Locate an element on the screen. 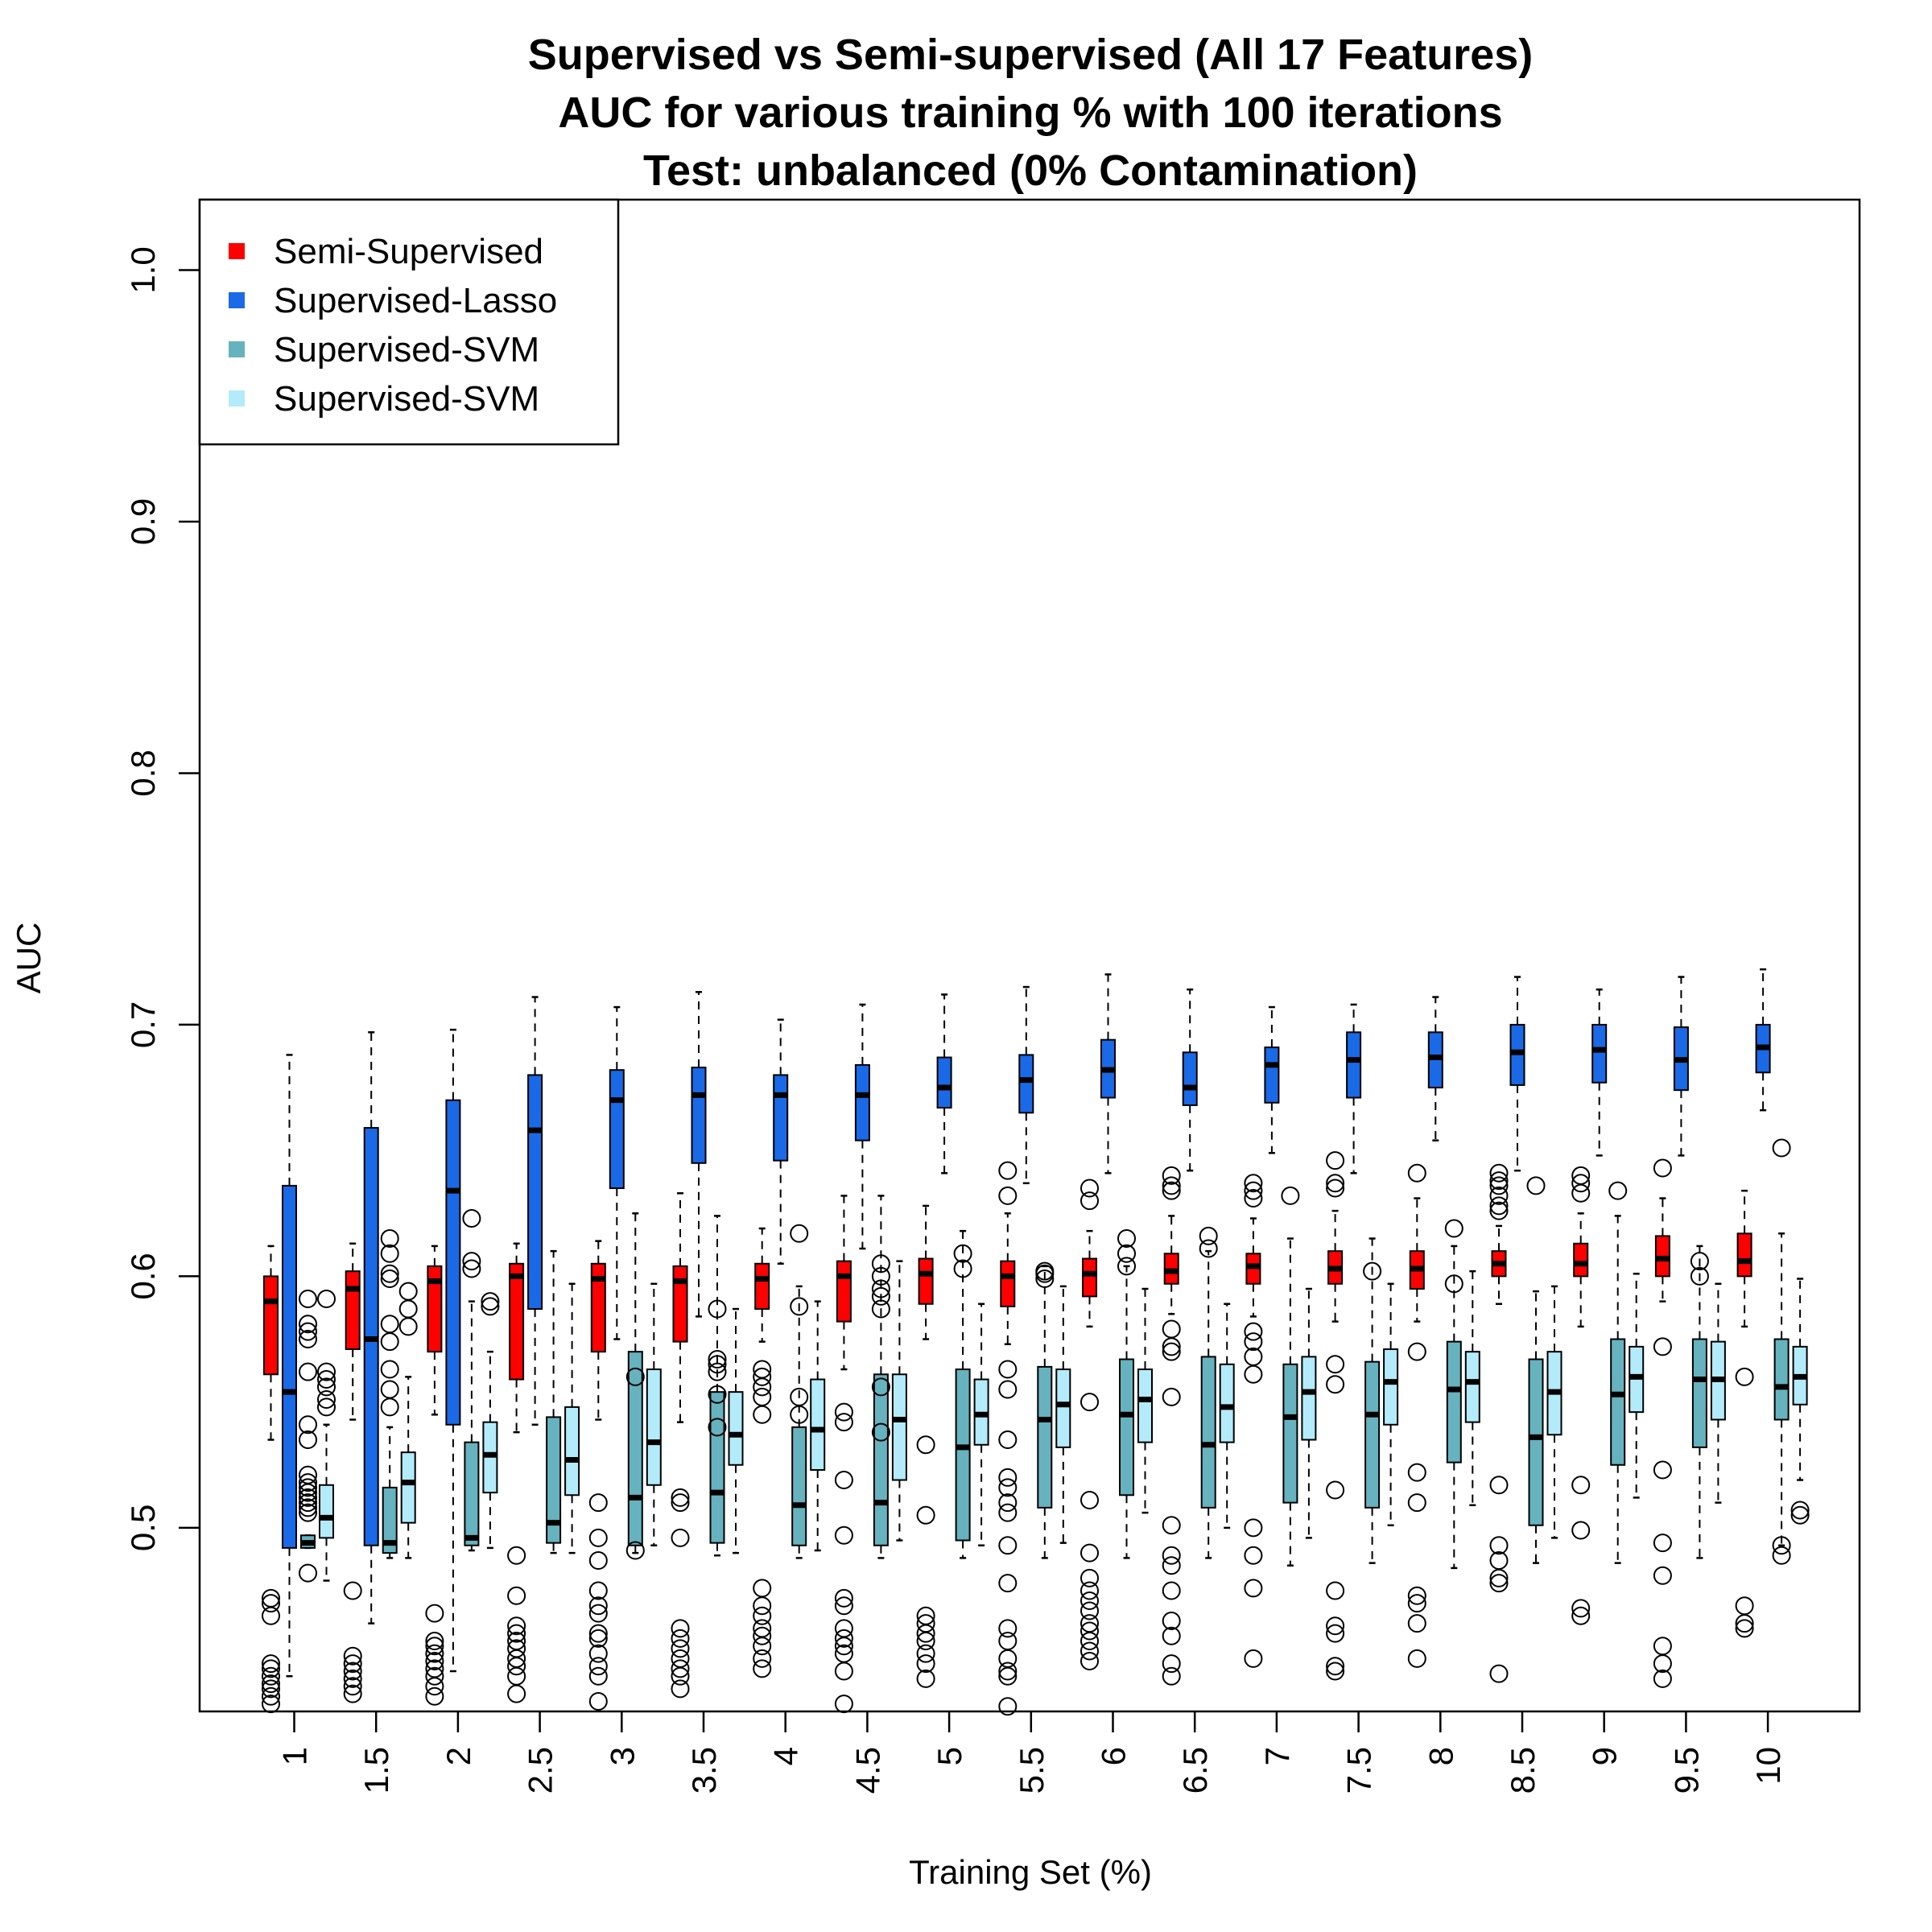  x-tick-label: 10 is located at coordinates (1768, 1766).